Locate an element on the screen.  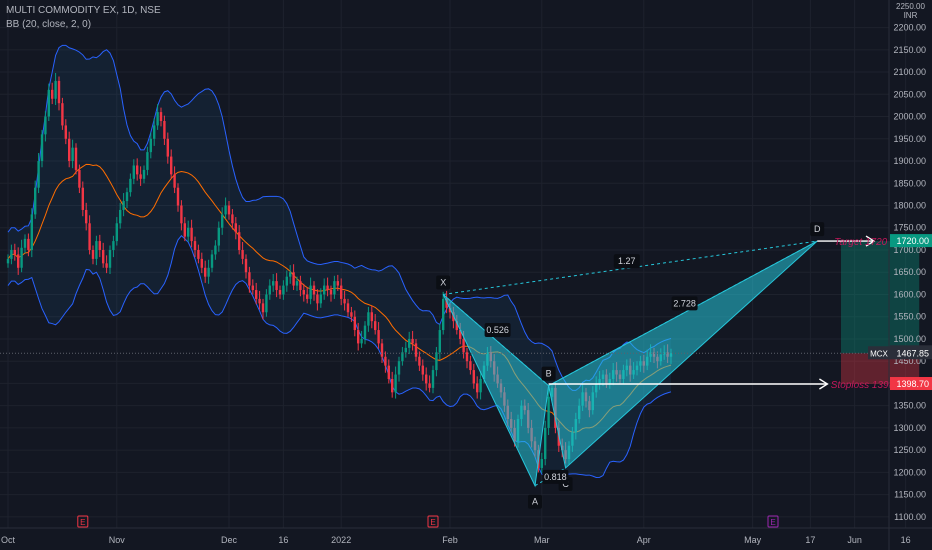
time-tick-label: 2022 is located at coordinates (341, 540).